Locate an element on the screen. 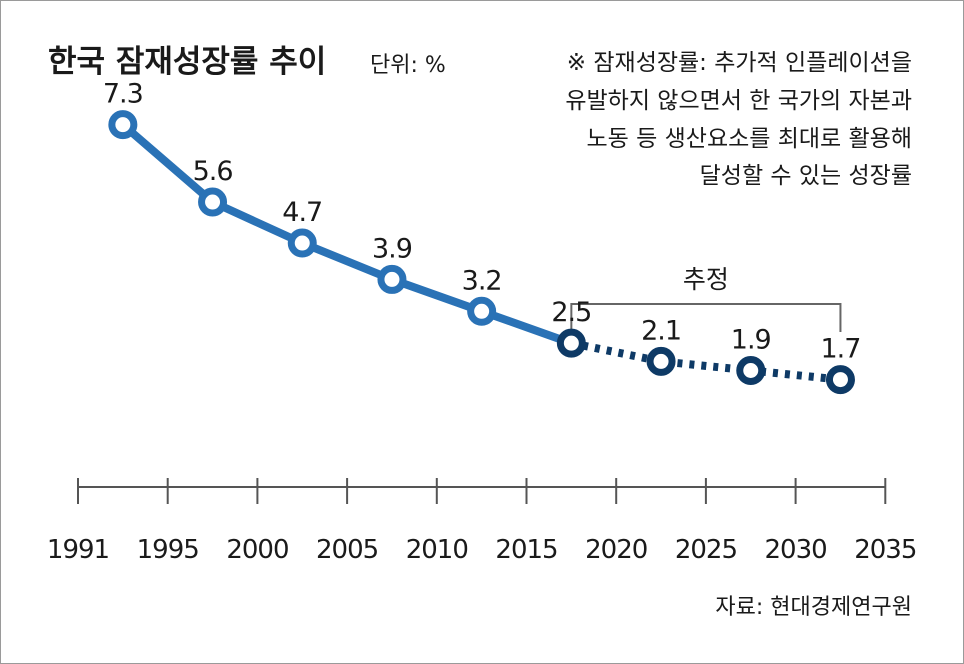  x-tick-label: 2030 is located at coordinates (796, 550).